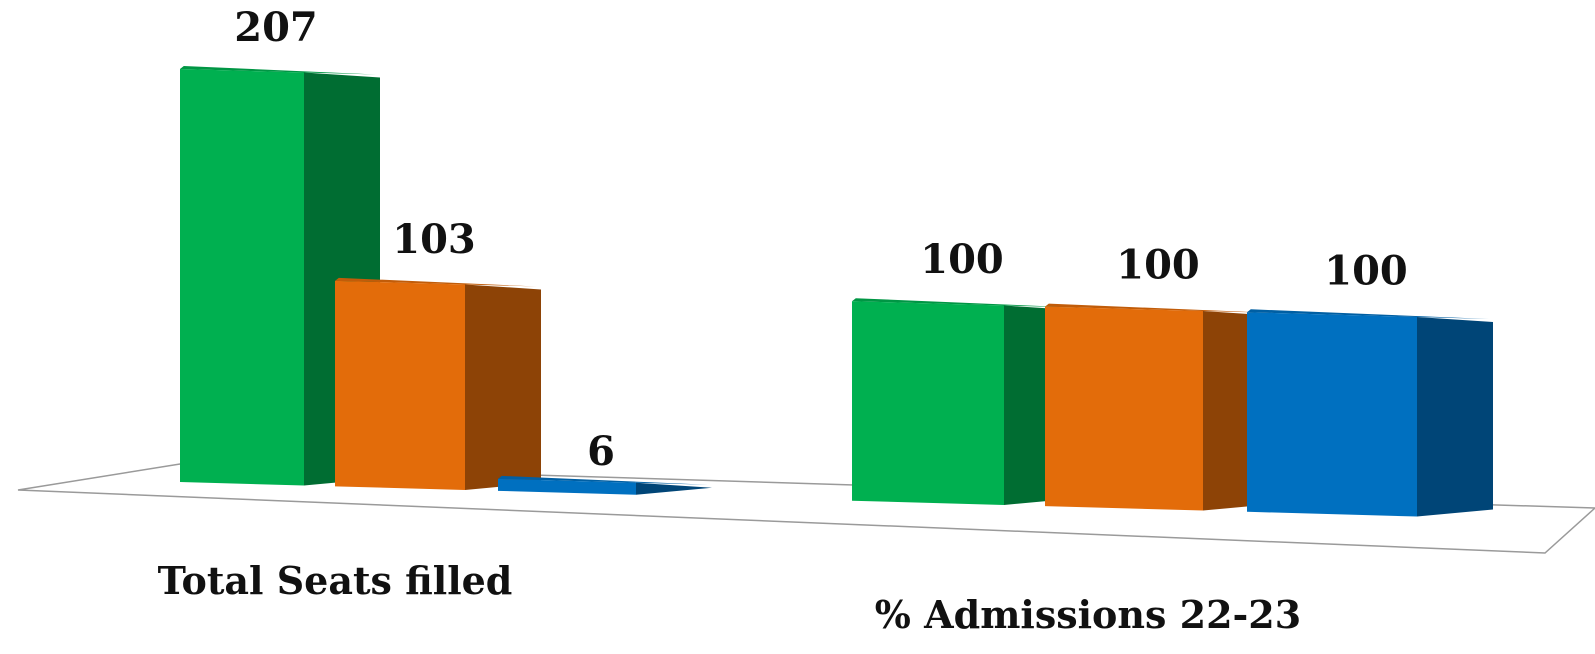 The height and width of the screenshot is (654, 1595). What do you see at coordinates (601, 451) in the screenshot?
I see `data-label: 6` at bounding box center [601, 451].